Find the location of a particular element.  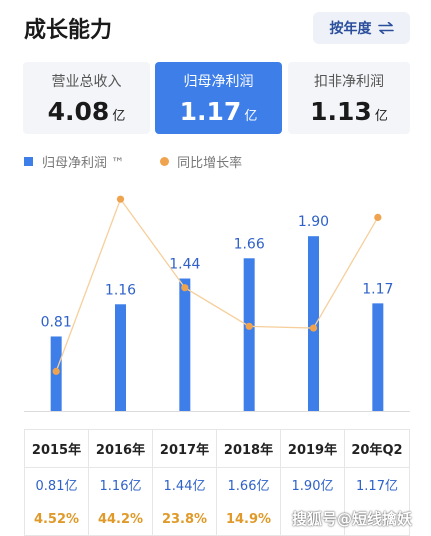

table-year-cell: 2017年 is located at coordinates (185, 449).